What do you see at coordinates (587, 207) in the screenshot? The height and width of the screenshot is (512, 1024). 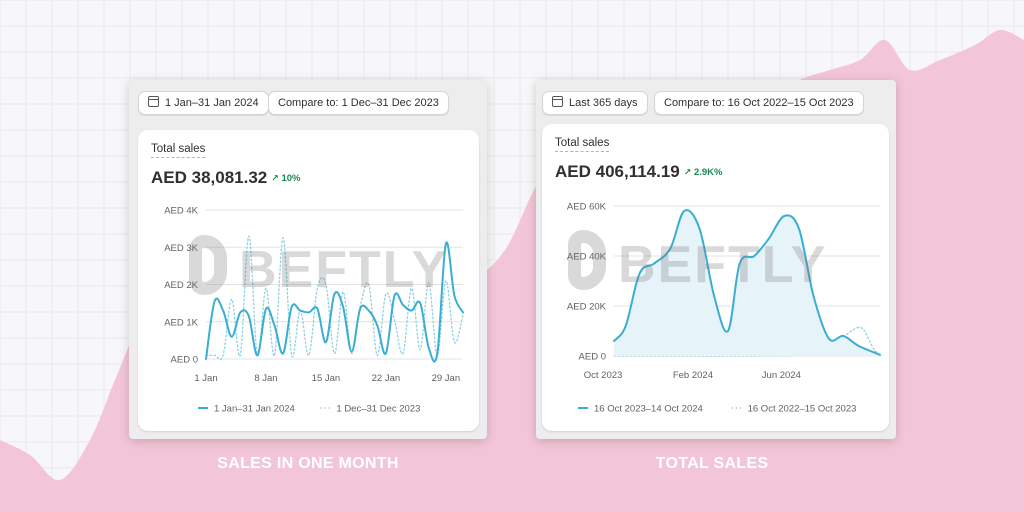 I see `y-tick-label: AED 60K` at bounding box center [587, 207].